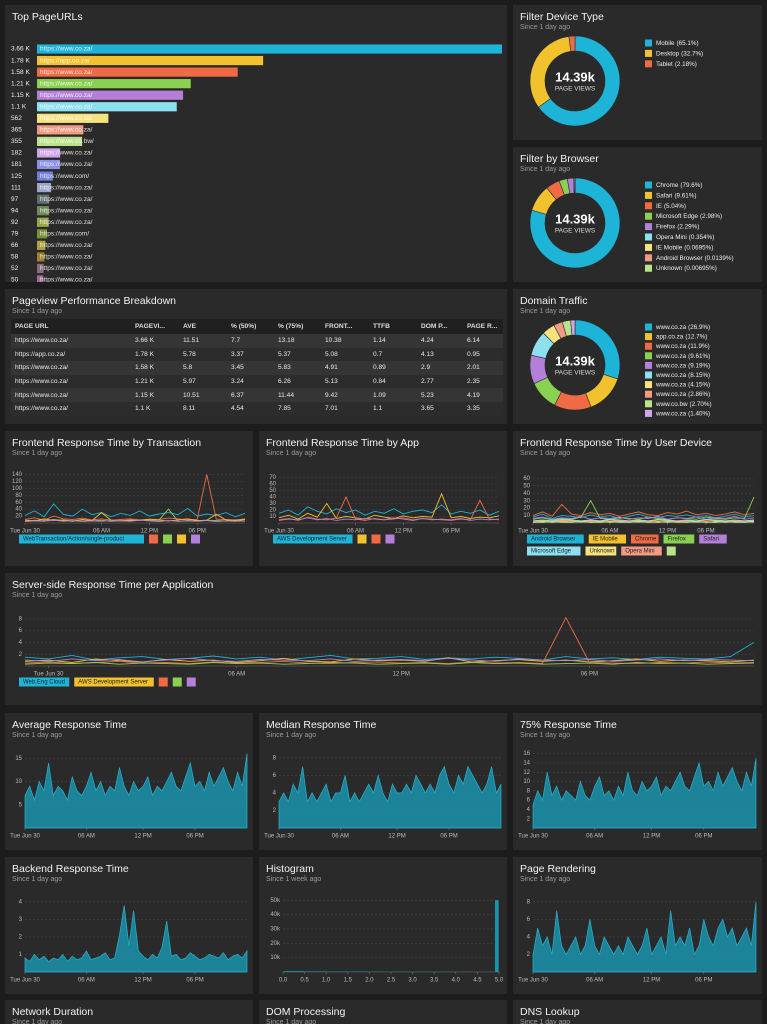 This screenshot has height=1024, width=767. I want to click on panel-title: DNS Lookup, so click(550, 1012).